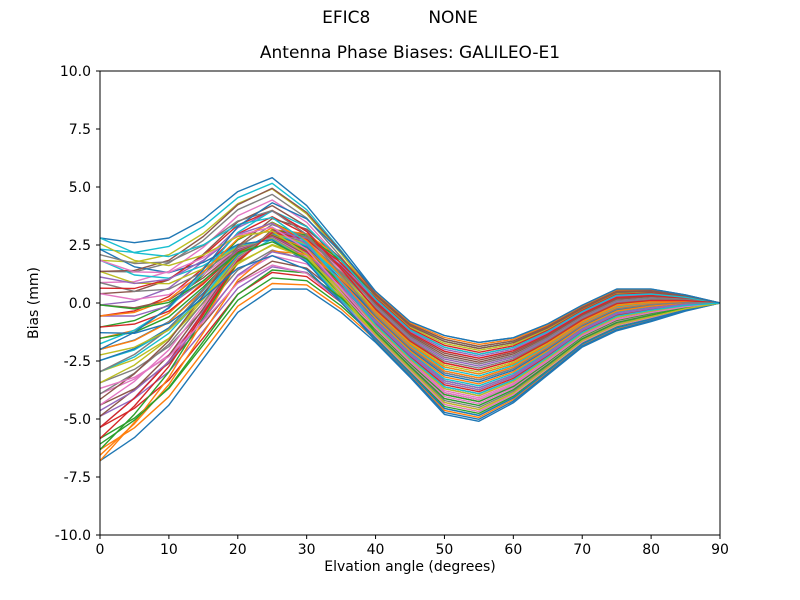  I want to click on y-tick-label: -10.0, so click(73, 536).